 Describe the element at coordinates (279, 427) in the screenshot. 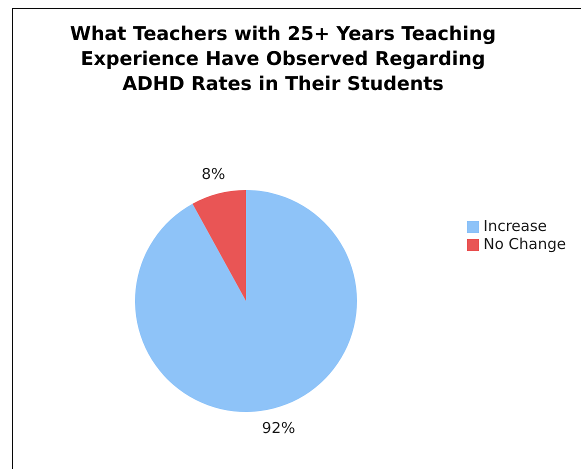

I see `data-label: 92%` at that location.